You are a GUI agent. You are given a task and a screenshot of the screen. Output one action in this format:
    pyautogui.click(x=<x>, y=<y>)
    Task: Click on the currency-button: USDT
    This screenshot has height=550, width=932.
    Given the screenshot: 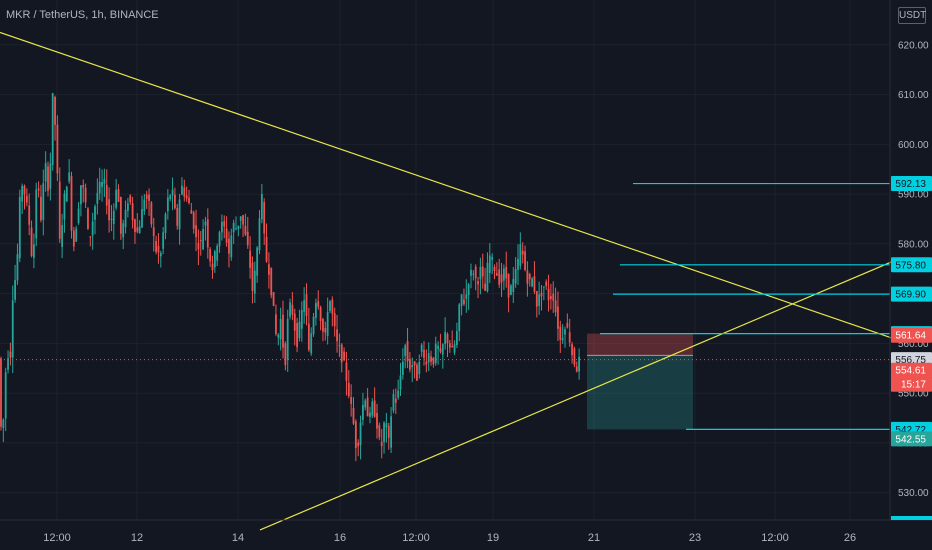 What is the action you would take?
    pyautogui.click(x=912, y=15)
    